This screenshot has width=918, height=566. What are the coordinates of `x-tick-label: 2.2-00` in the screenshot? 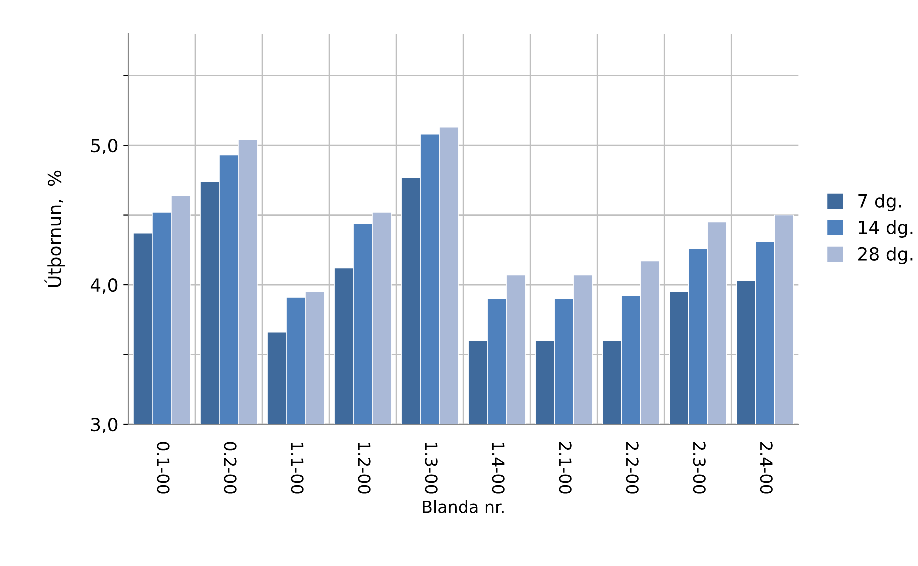 It's located at (632, 468).